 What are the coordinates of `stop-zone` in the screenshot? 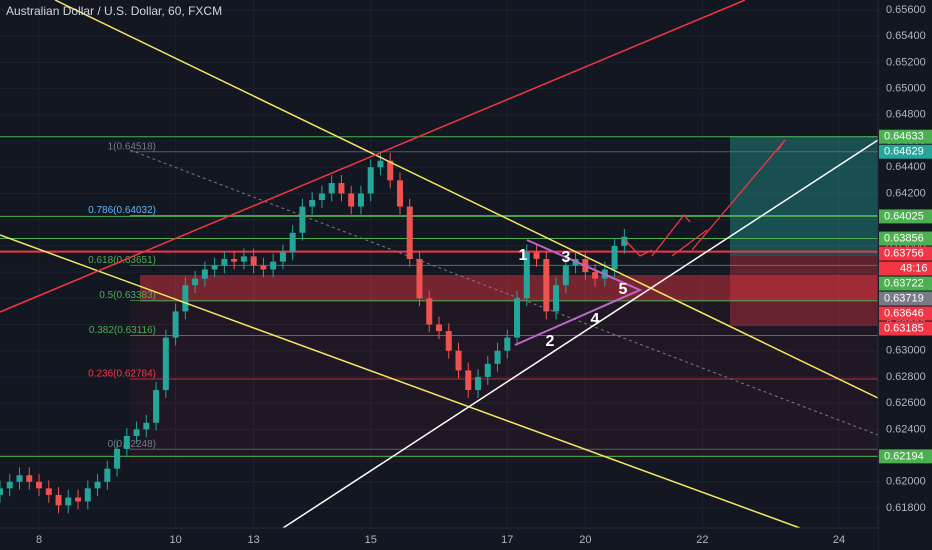 It's located at (804, 291).